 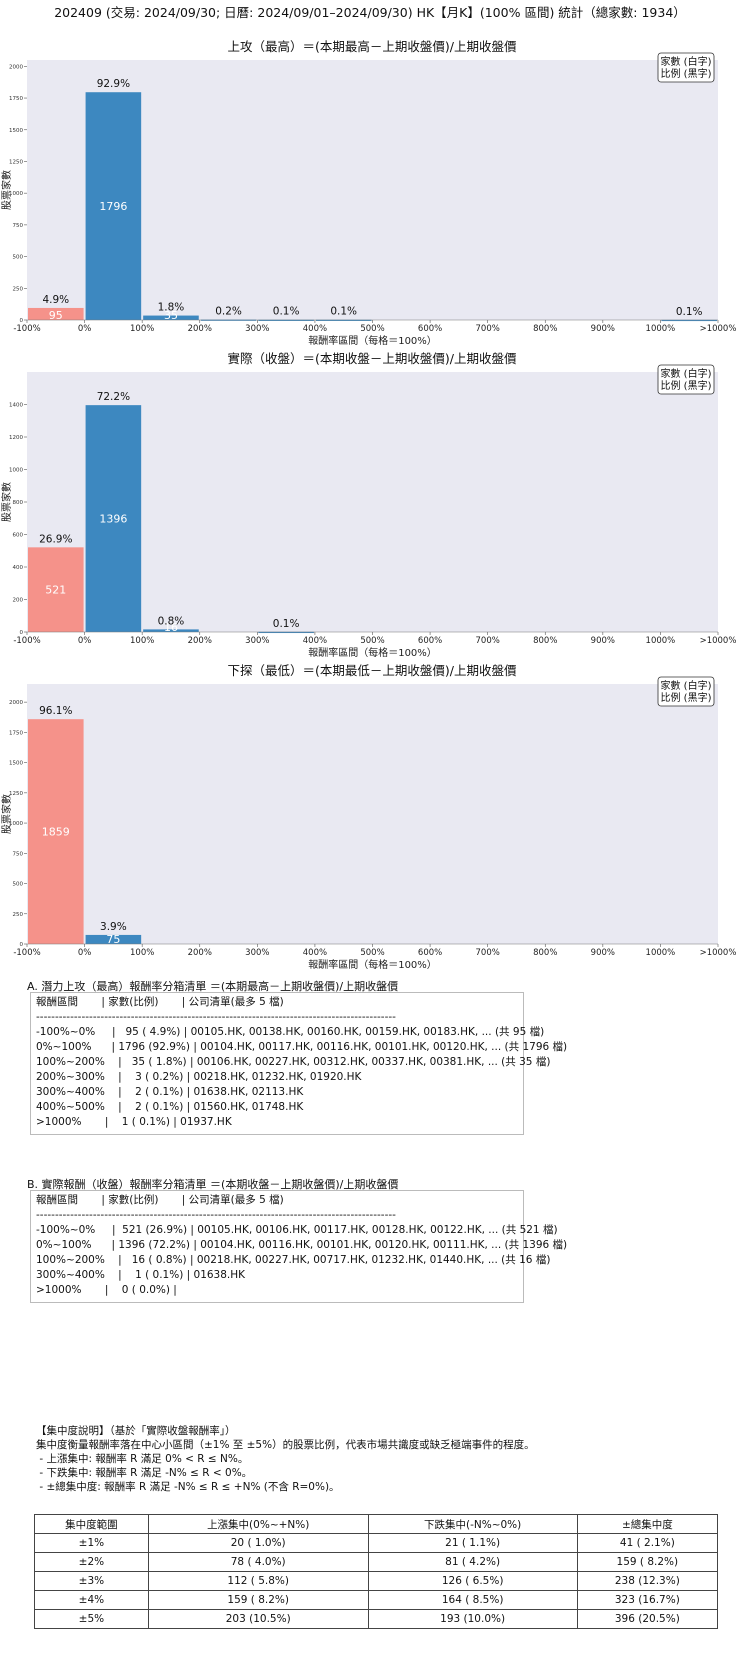 What do you see at coordinates (113, 927) in the screenshot?
I see `bar-percent-label: 3.9%` at bounding box center [113, 927].